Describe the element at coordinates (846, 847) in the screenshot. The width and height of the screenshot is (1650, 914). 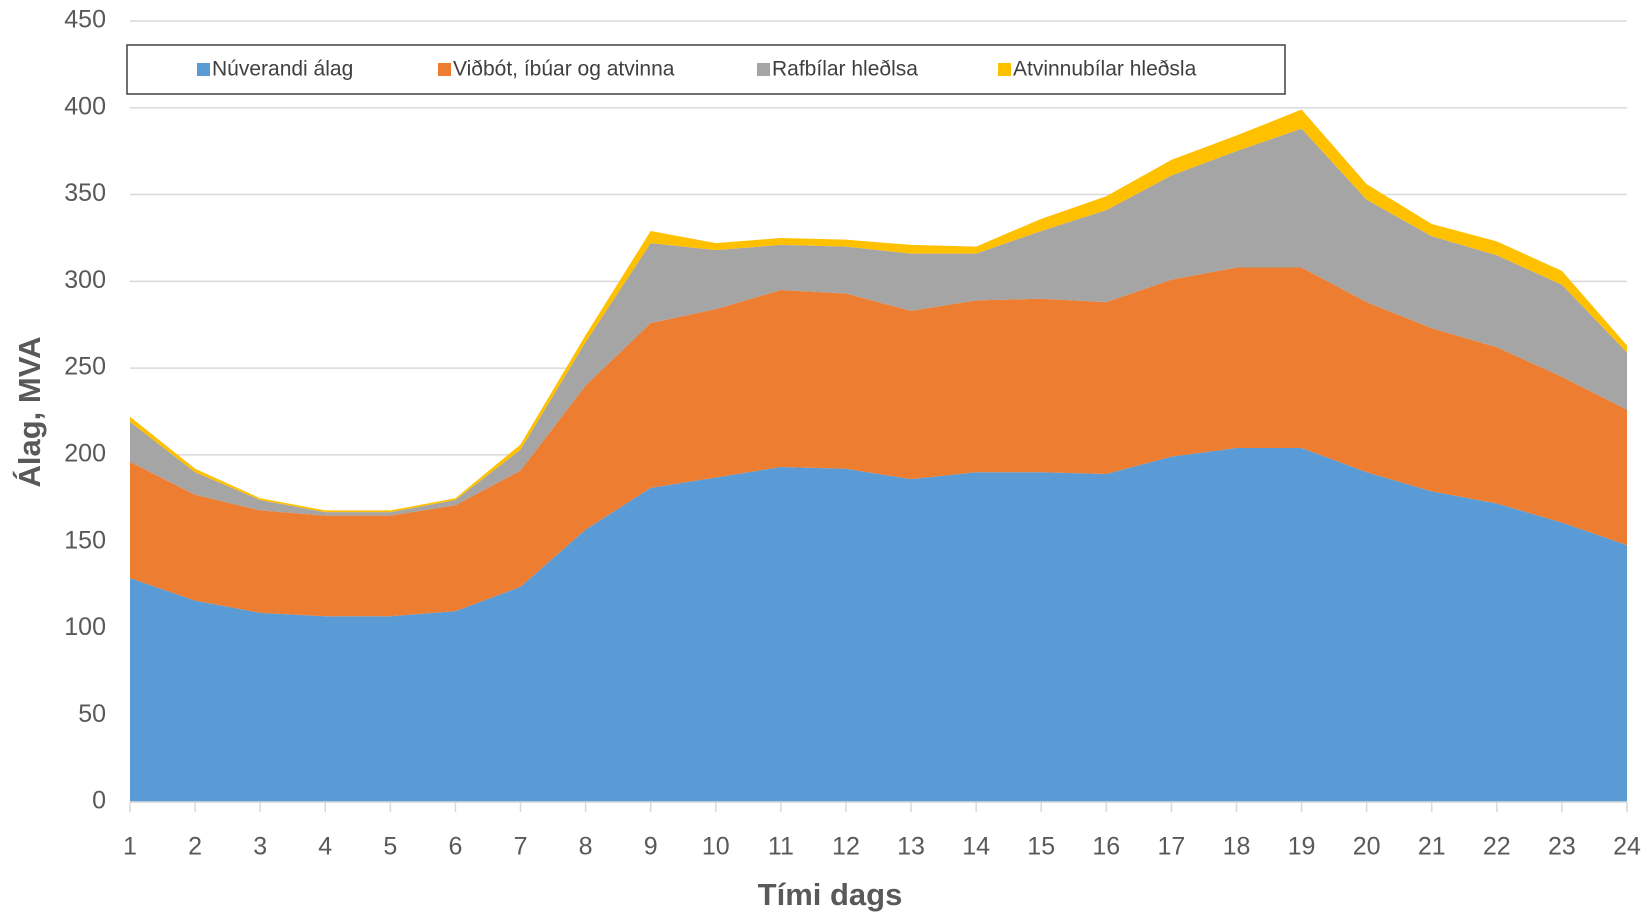
I see `x-tick-label: 12` at that location.